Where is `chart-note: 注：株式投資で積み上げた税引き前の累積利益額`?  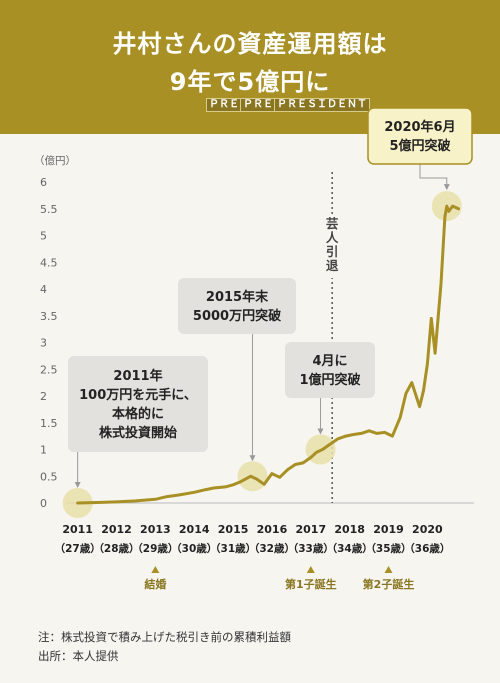
chart-note: 注：株式投資で積み上げた税引き前の累積利益額 is located at coordinates (164, 637).